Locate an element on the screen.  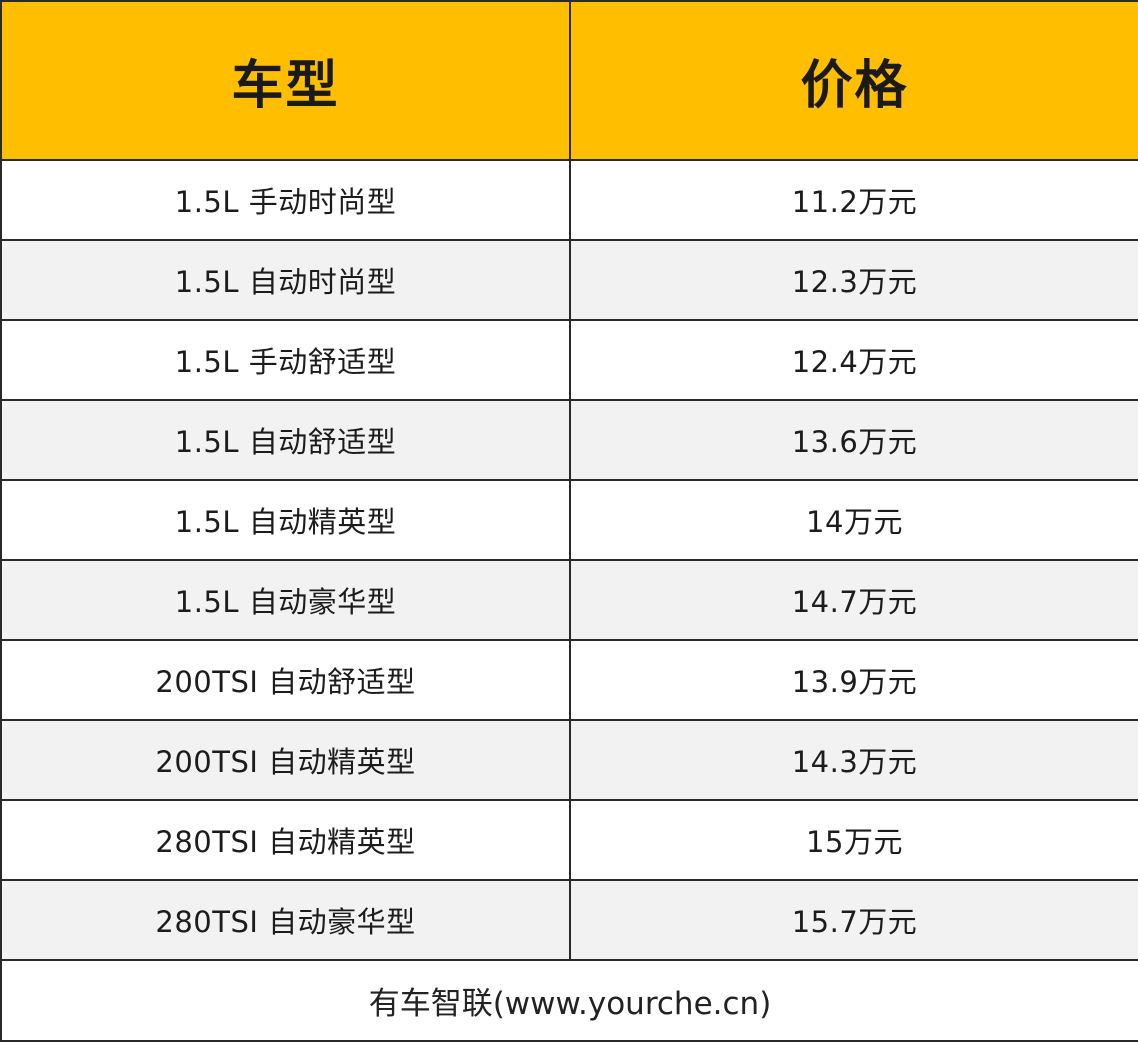
model-cell: 1.5L 自动时尚型 is located at coordinates (285, 280).